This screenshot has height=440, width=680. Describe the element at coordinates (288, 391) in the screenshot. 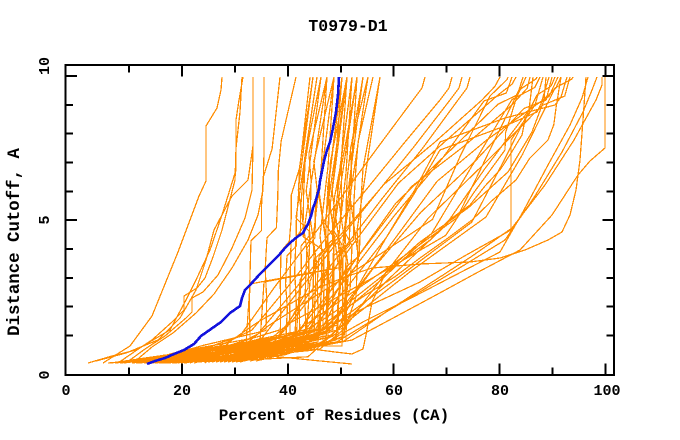

I see `svg-text: 40` at that location.